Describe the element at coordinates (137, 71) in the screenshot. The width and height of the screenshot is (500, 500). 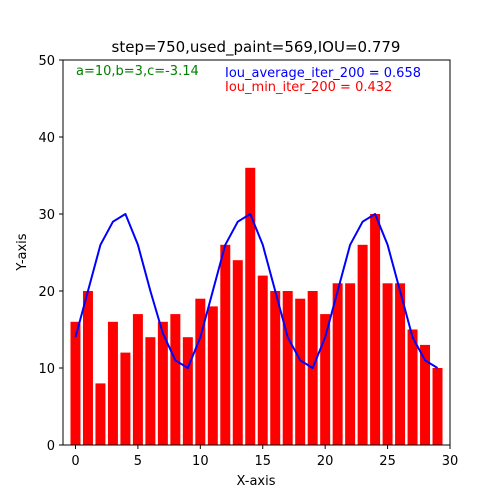
I see `annotation-params: a=10,b=3,c=-3.14` at that location.